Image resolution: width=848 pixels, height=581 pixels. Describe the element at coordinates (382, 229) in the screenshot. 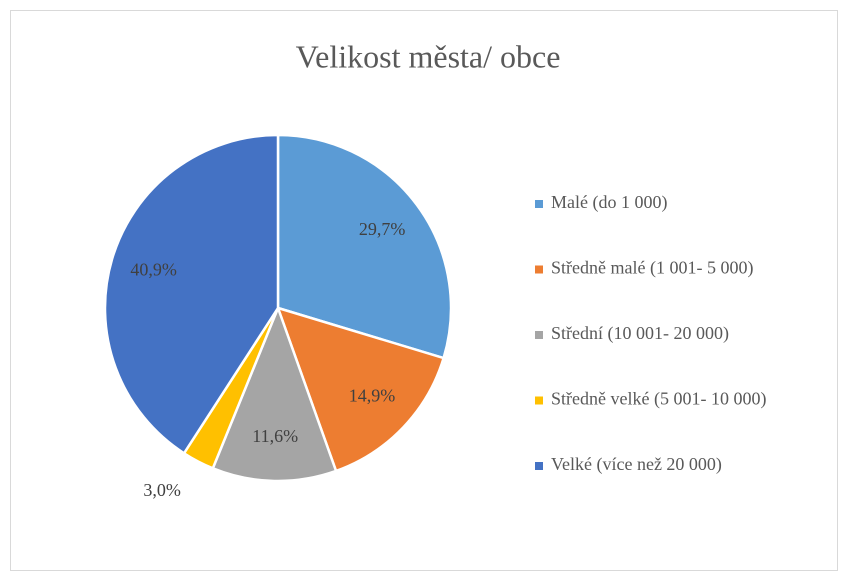

I see `data-label: 29,7%` at that location.